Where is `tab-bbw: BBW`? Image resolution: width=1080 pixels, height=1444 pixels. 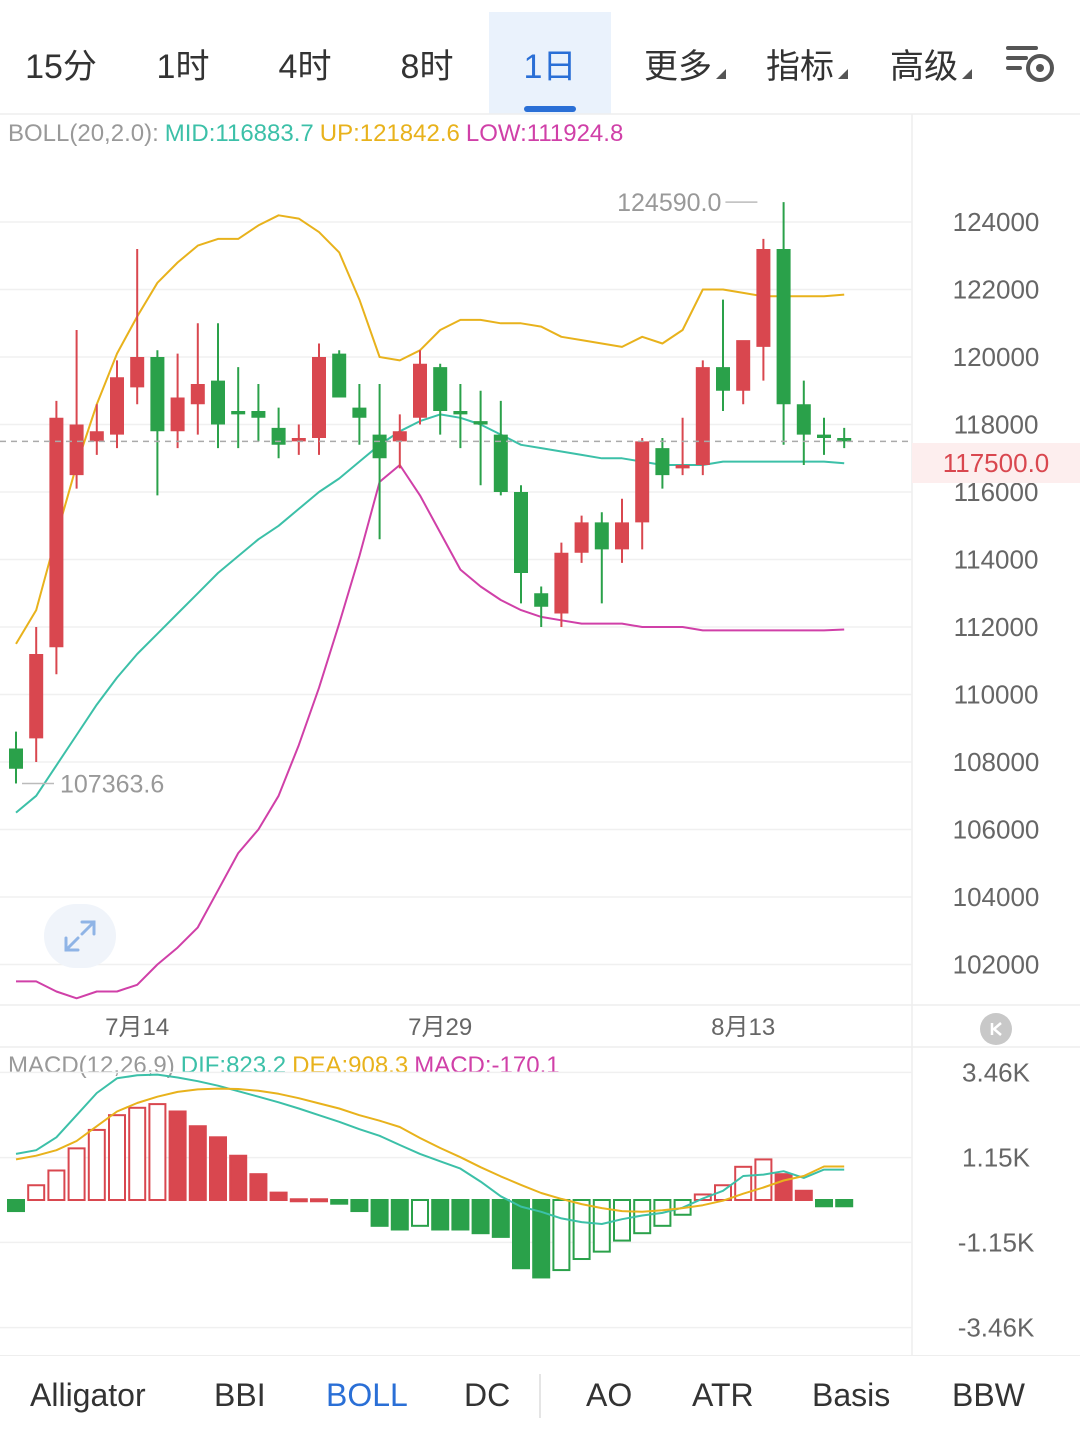
tab-bbw: BBW is located at coordinates (988, 1395).